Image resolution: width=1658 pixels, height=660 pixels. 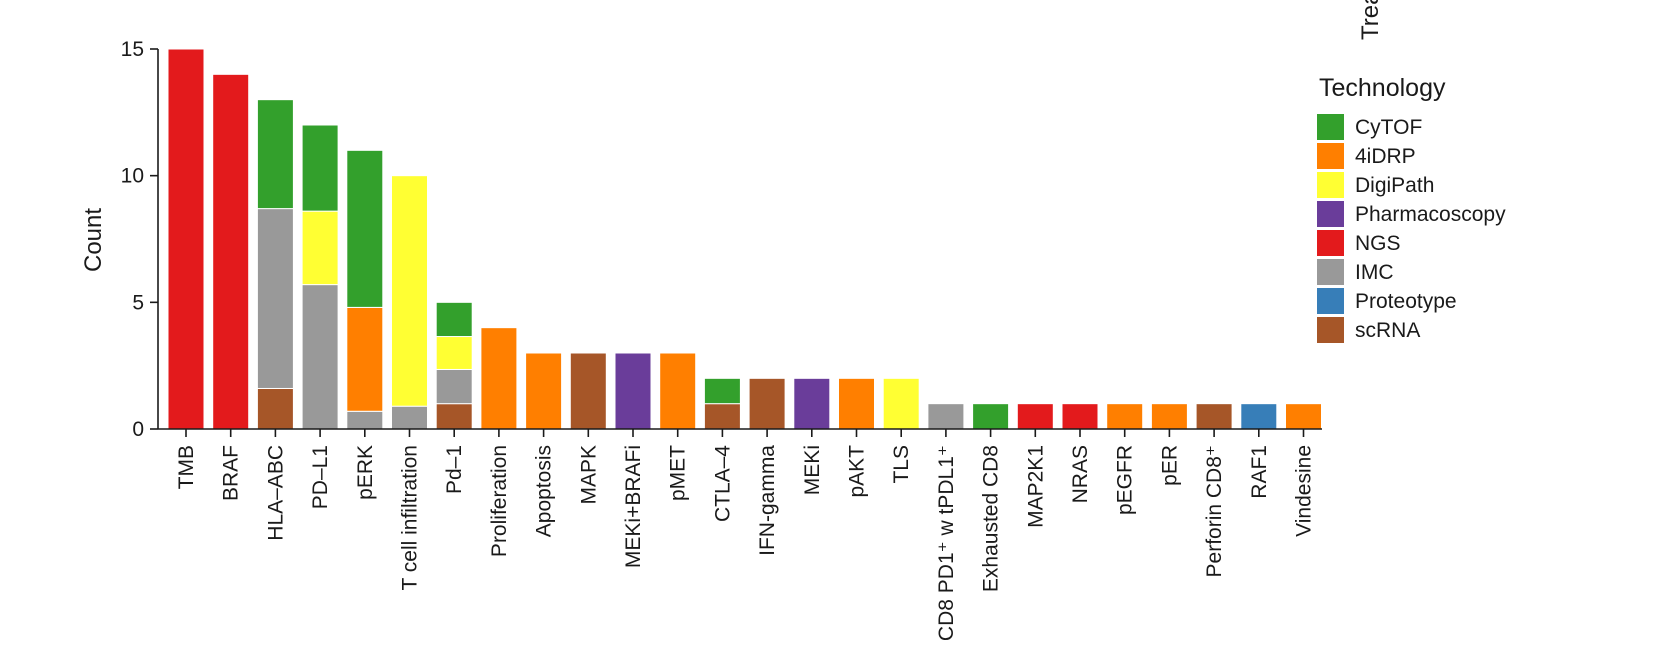 I want to click on legend-label: Pharmacoscopy, so click(x=1430, y=214).